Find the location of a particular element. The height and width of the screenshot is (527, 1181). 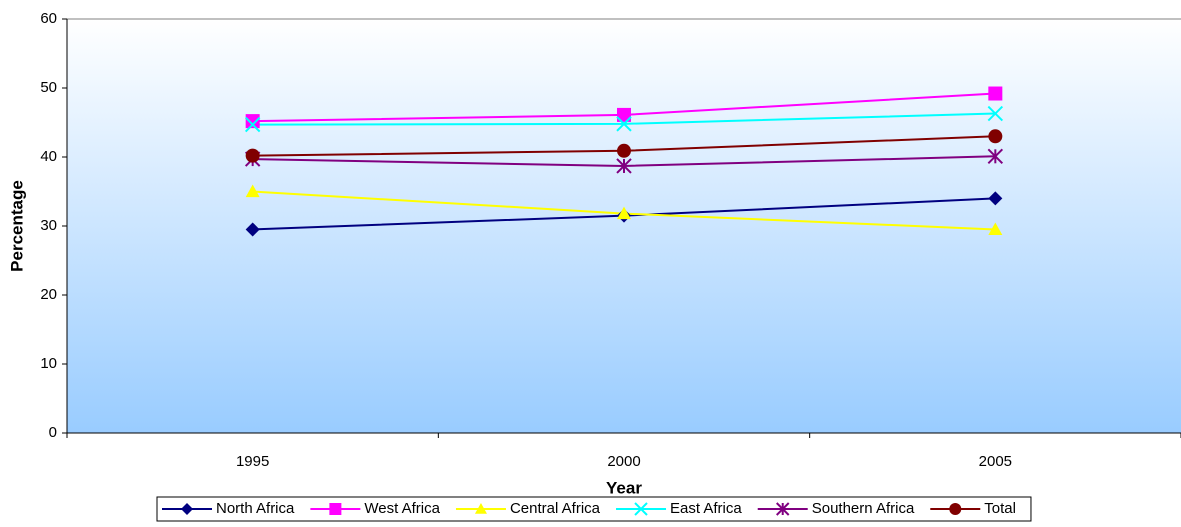

x-tick-label: 2005 is located at coordinates (995, 461).